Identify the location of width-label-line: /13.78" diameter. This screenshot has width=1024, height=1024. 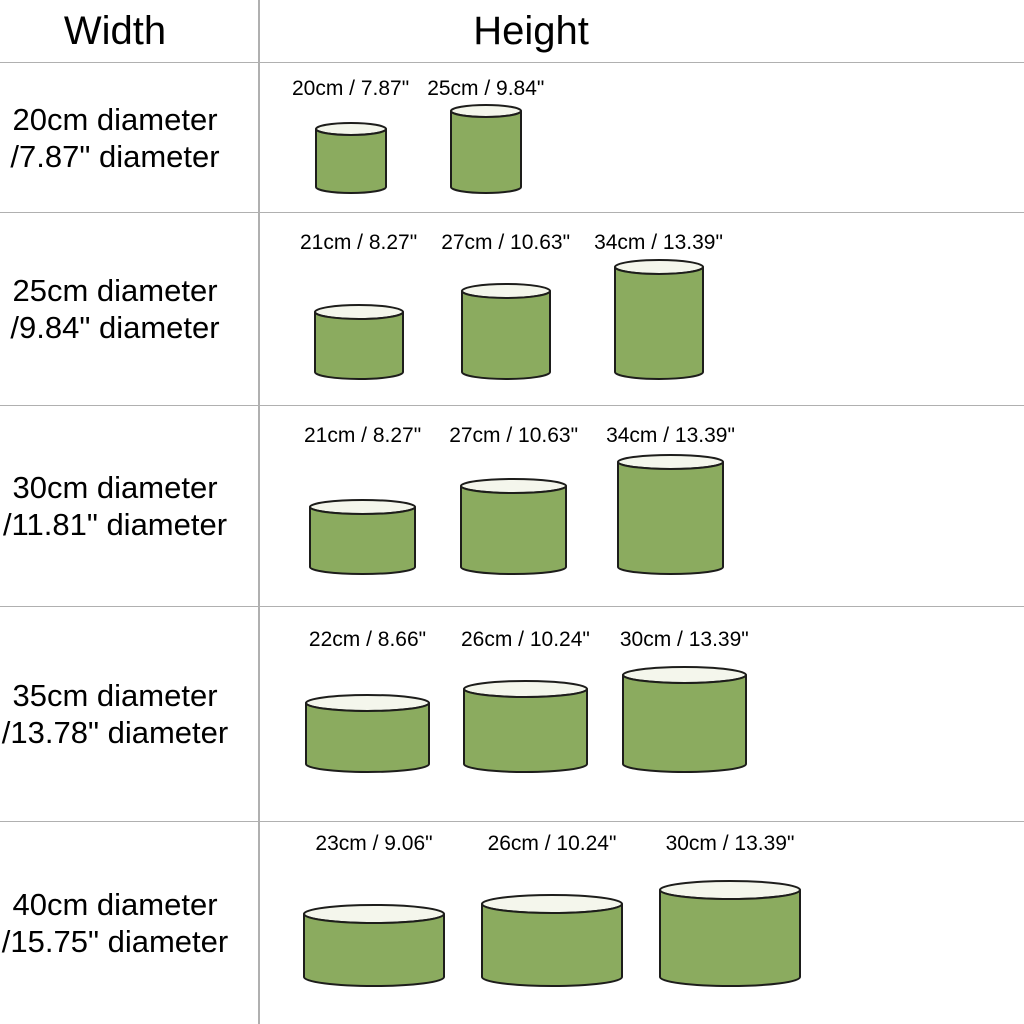
(115, 732).